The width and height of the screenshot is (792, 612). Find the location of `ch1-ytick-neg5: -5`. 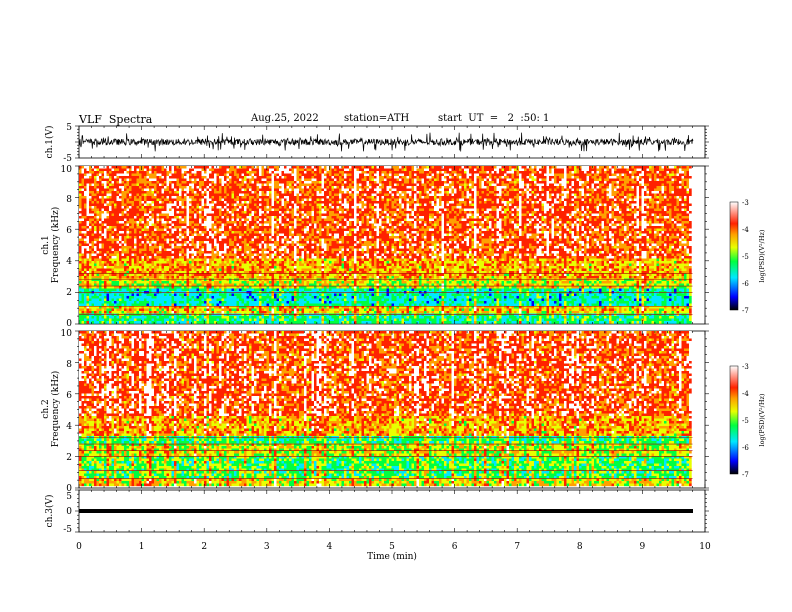

ch1-ytick-neg5: -5 is located at coordinates (67, 159).